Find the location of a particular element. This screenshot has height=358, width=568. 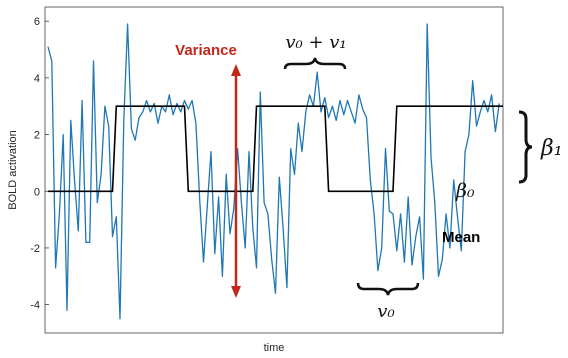

x-axis-label: time is located at coordinates (274, 348).